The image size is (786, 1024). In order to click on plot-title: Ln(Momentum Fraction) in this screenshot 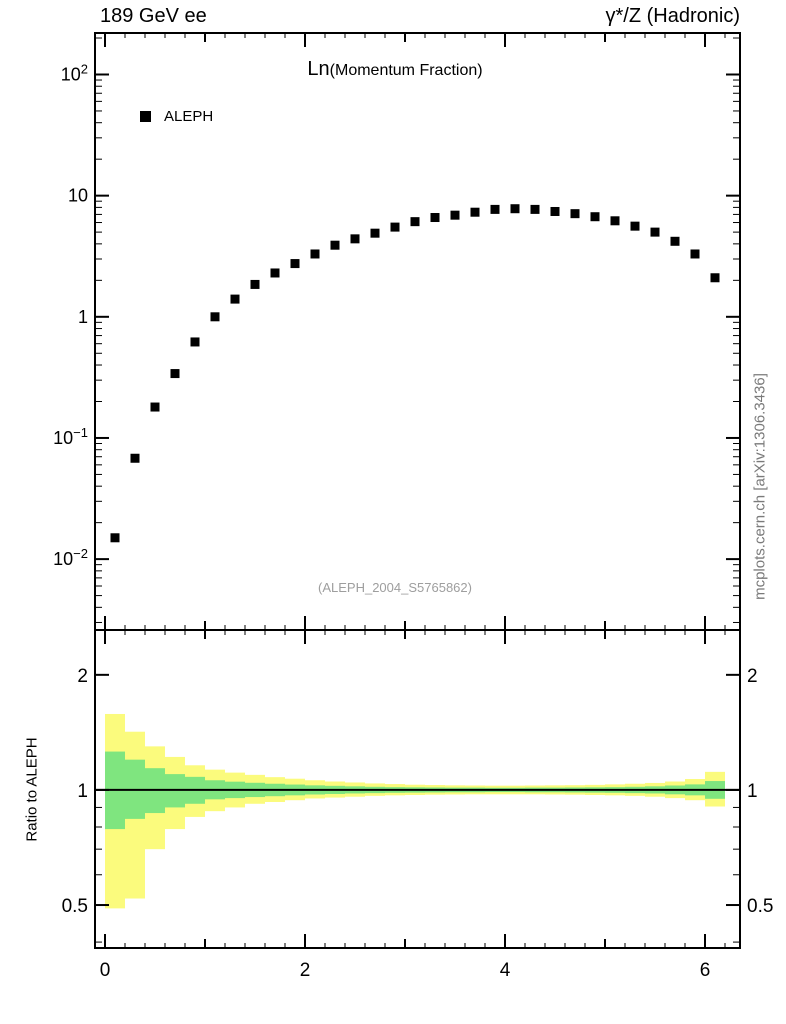, I will do `click(395, 69)`.